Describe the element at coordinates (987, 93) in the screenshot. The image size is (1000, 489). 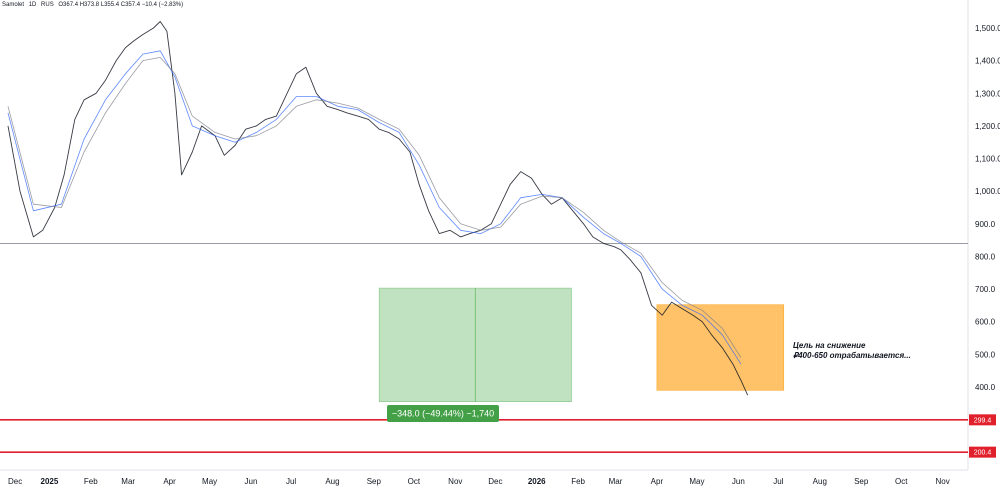
I see `y-tick-label: 1,300.0` at that location.